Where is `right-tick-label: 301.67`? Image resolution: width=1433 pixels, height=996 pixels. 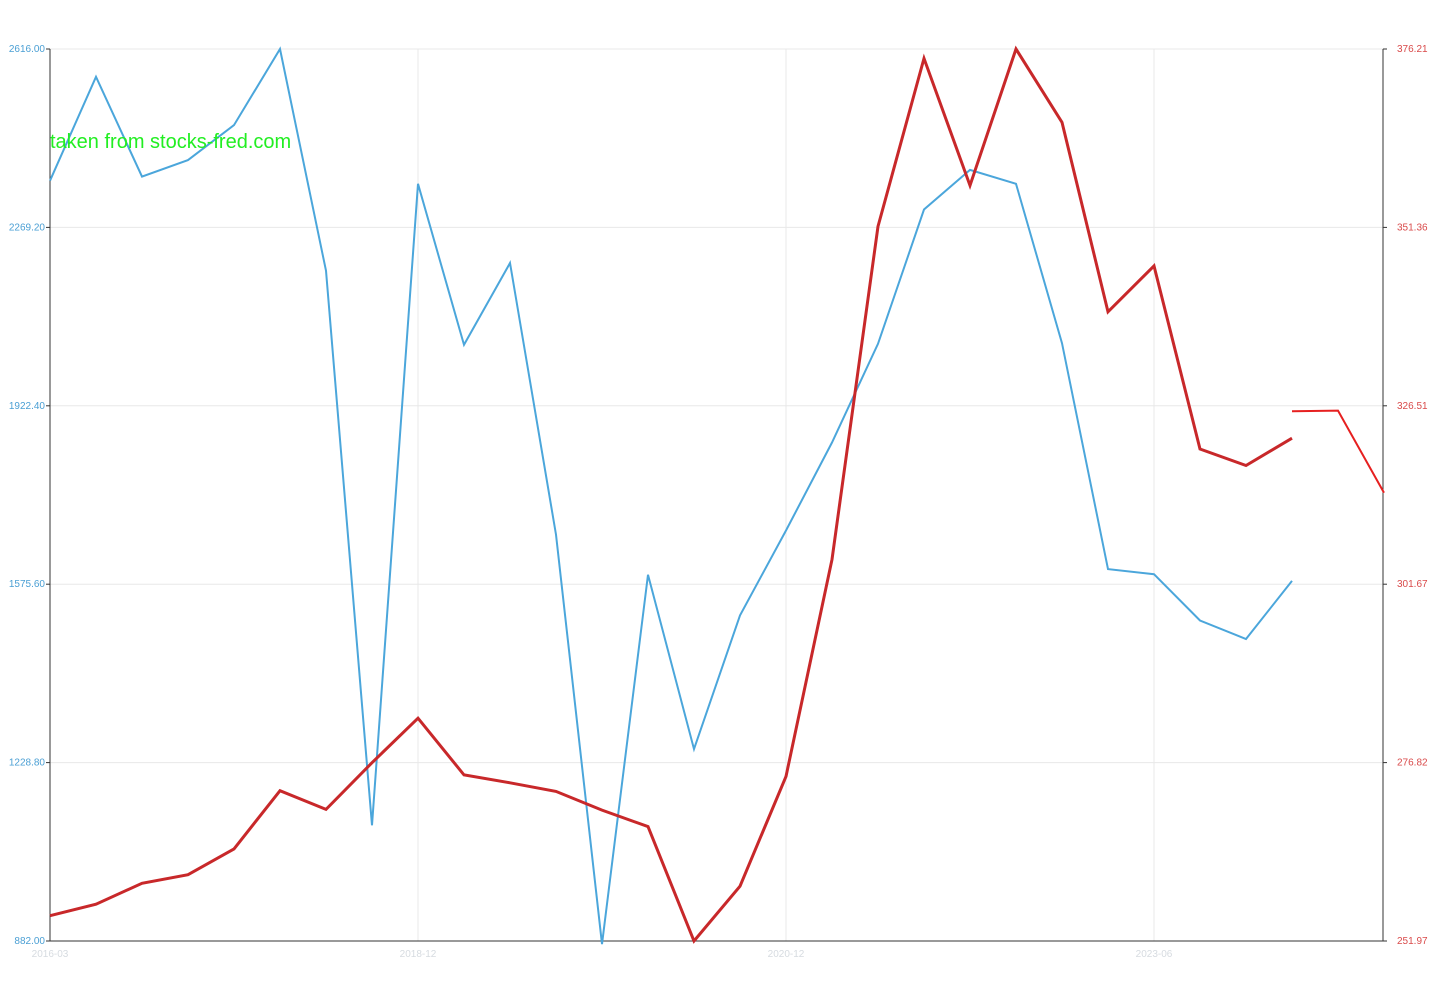
right-tick-label: 301.67 is located at coordinates (1412, 584).